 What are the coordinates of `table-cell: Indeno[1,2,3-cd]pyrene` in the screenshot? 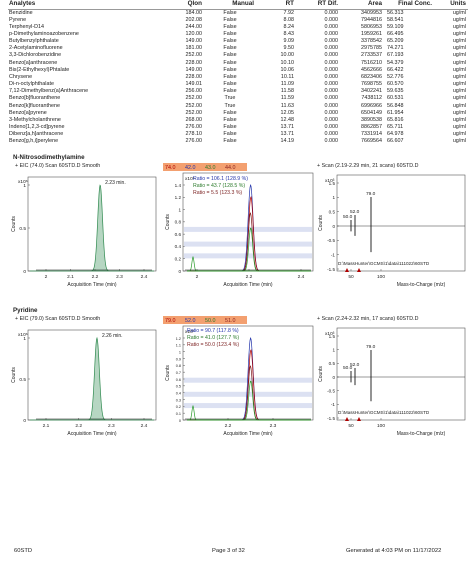 It's located at (37, 127).